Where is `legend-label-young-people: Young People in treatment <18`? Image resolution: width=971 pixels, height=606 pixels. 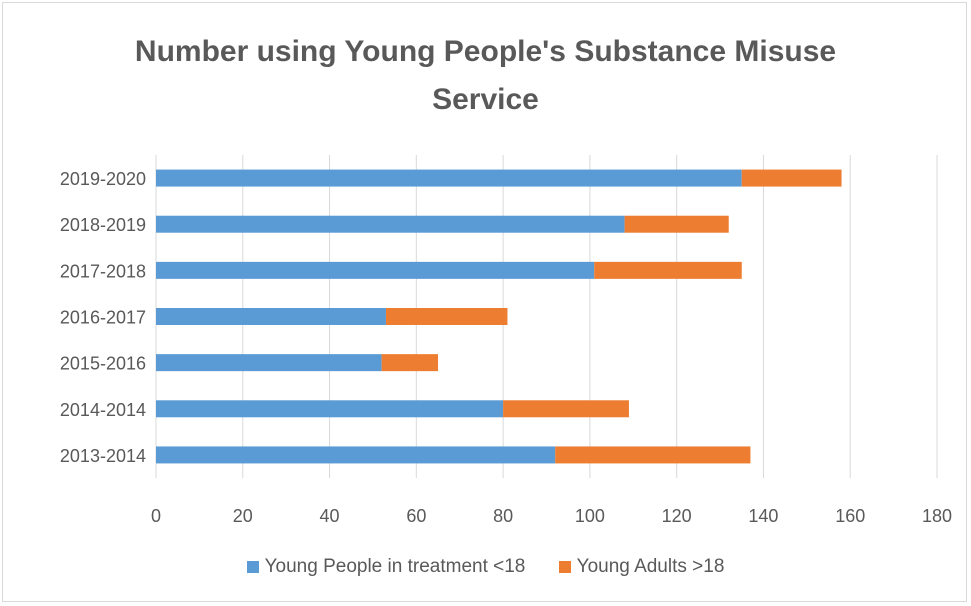 legend-label-young-people: Young People in treatment <18 is located at coordinates (395, 566).